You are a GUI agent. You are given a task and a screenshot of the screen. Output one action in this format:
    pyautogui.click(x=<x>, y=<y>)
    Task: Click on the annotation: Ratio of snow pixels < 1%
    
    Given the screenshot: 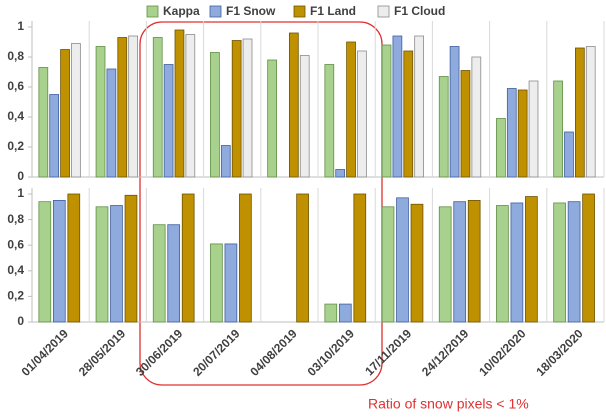 What is the action you would take?
    pyautogui.click(x=448, y=404)
    